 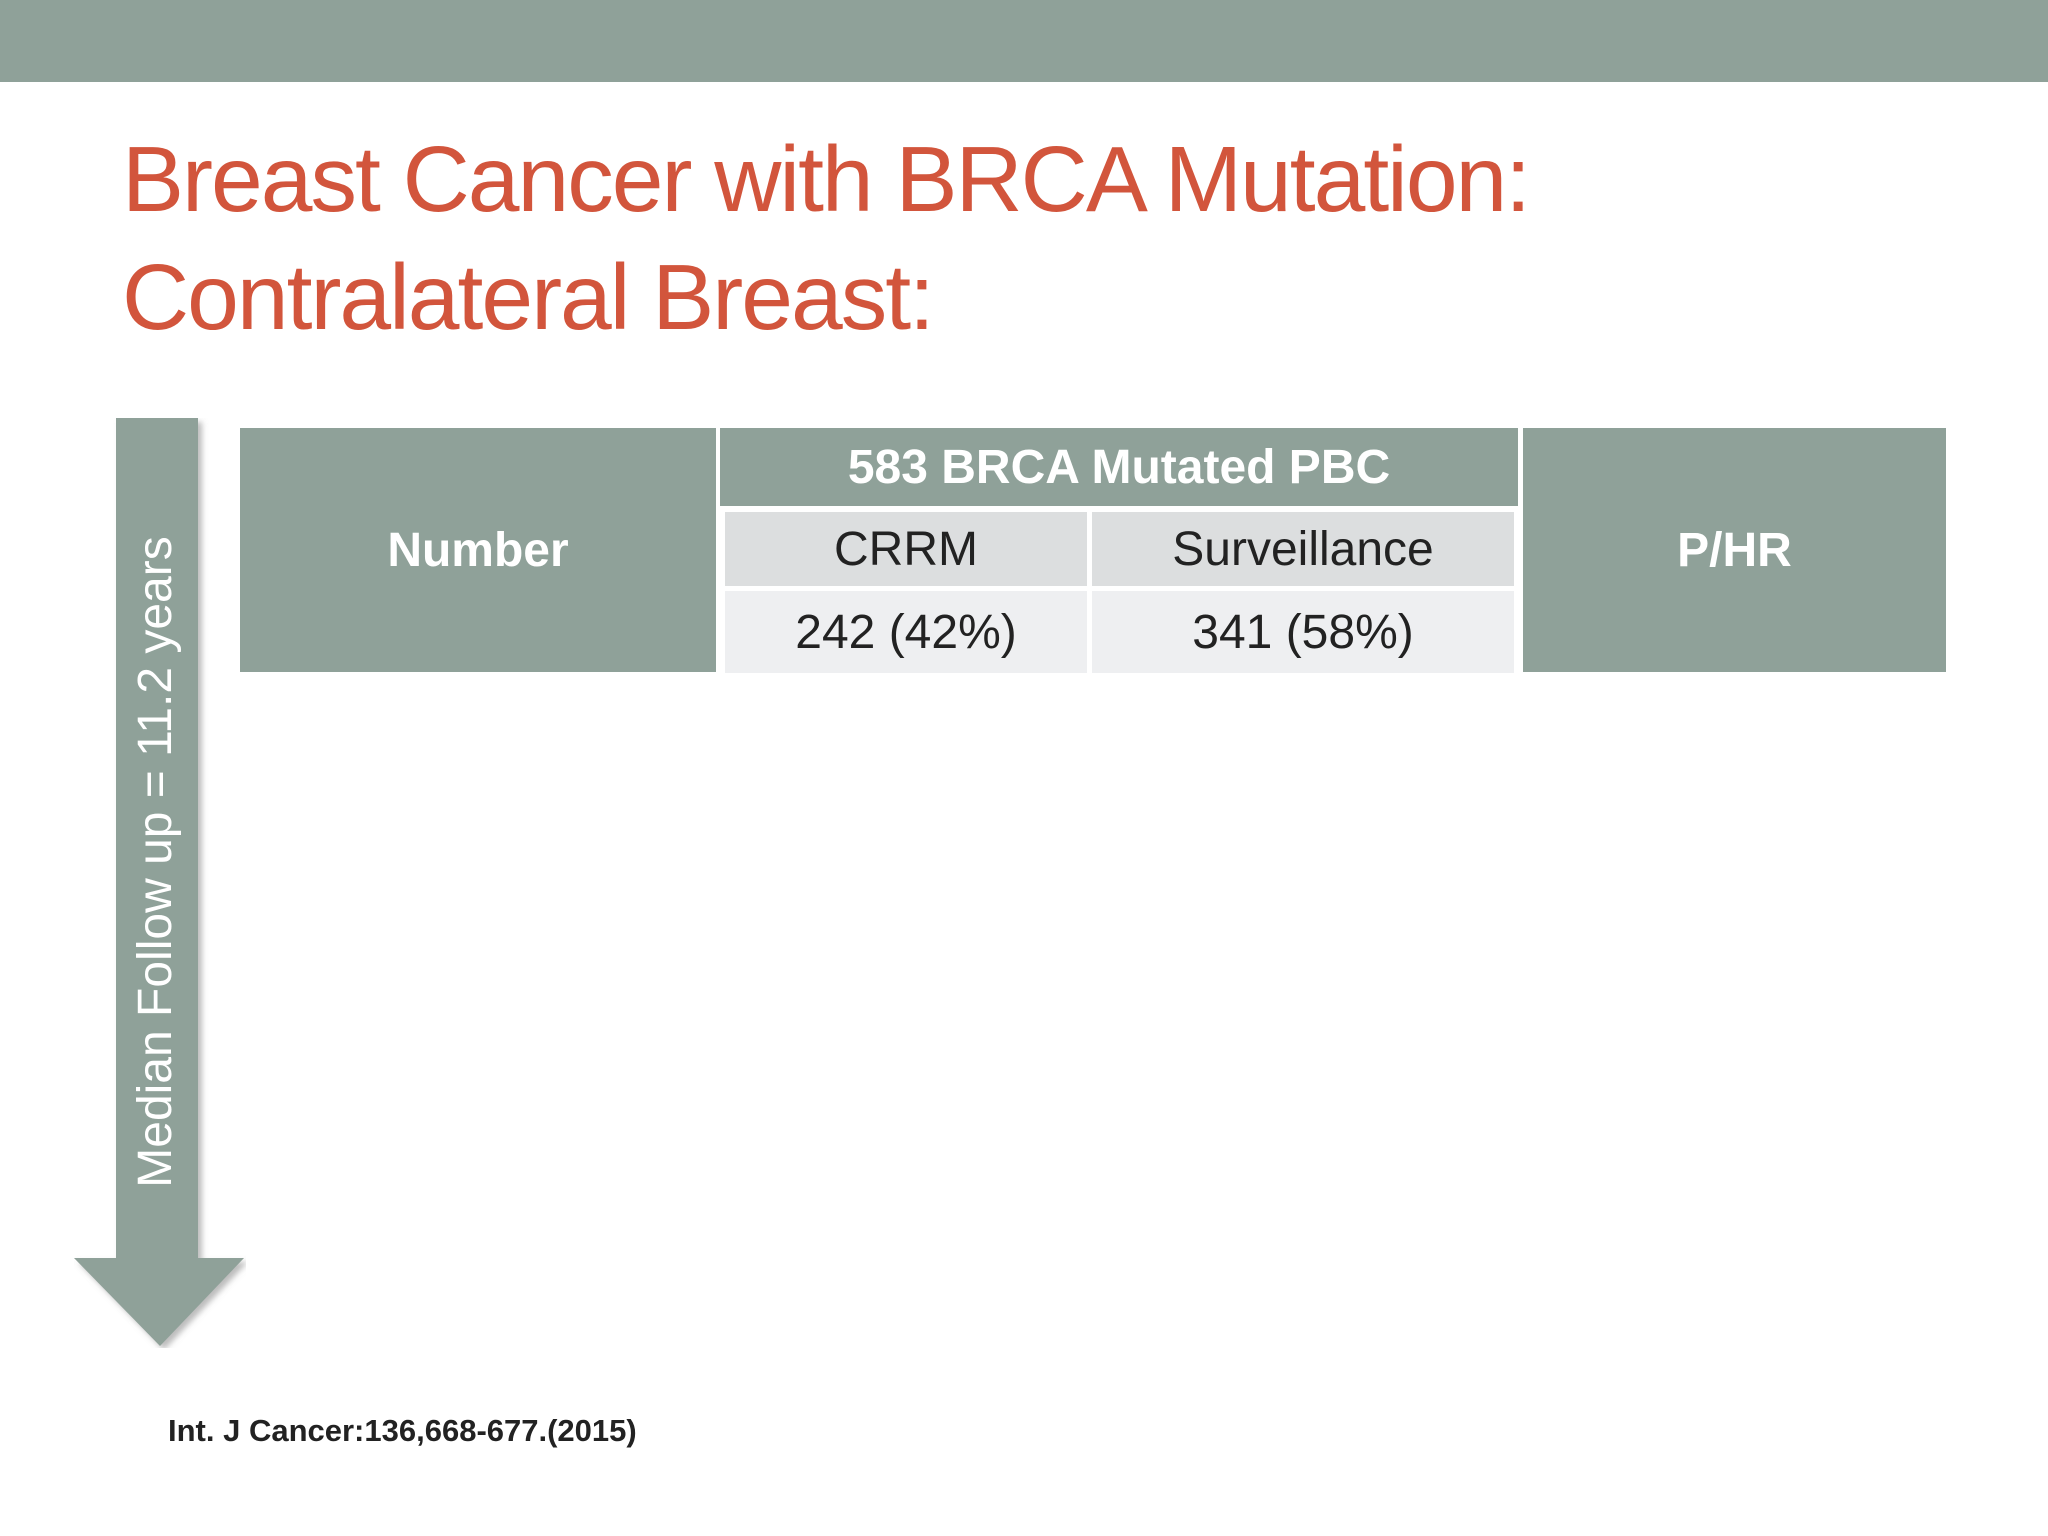 What do you see at coordinates (1734, 550) in the screenshot?
I see `header-phr: P/HR` at bounding box center [1734, 550].